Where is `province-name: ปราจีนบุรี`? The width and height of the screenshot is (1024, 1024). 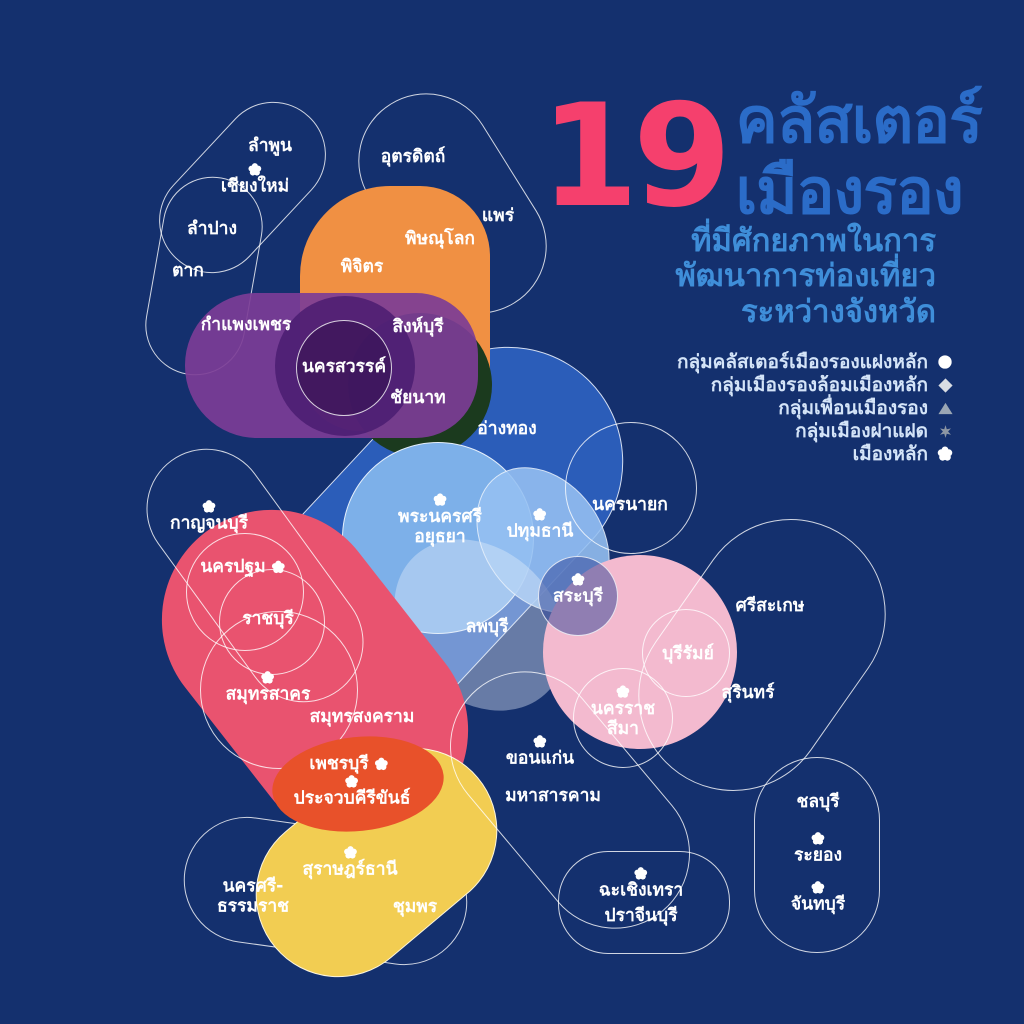 province-name: ปราจีนบุรี is located at coordinates (641, 916).